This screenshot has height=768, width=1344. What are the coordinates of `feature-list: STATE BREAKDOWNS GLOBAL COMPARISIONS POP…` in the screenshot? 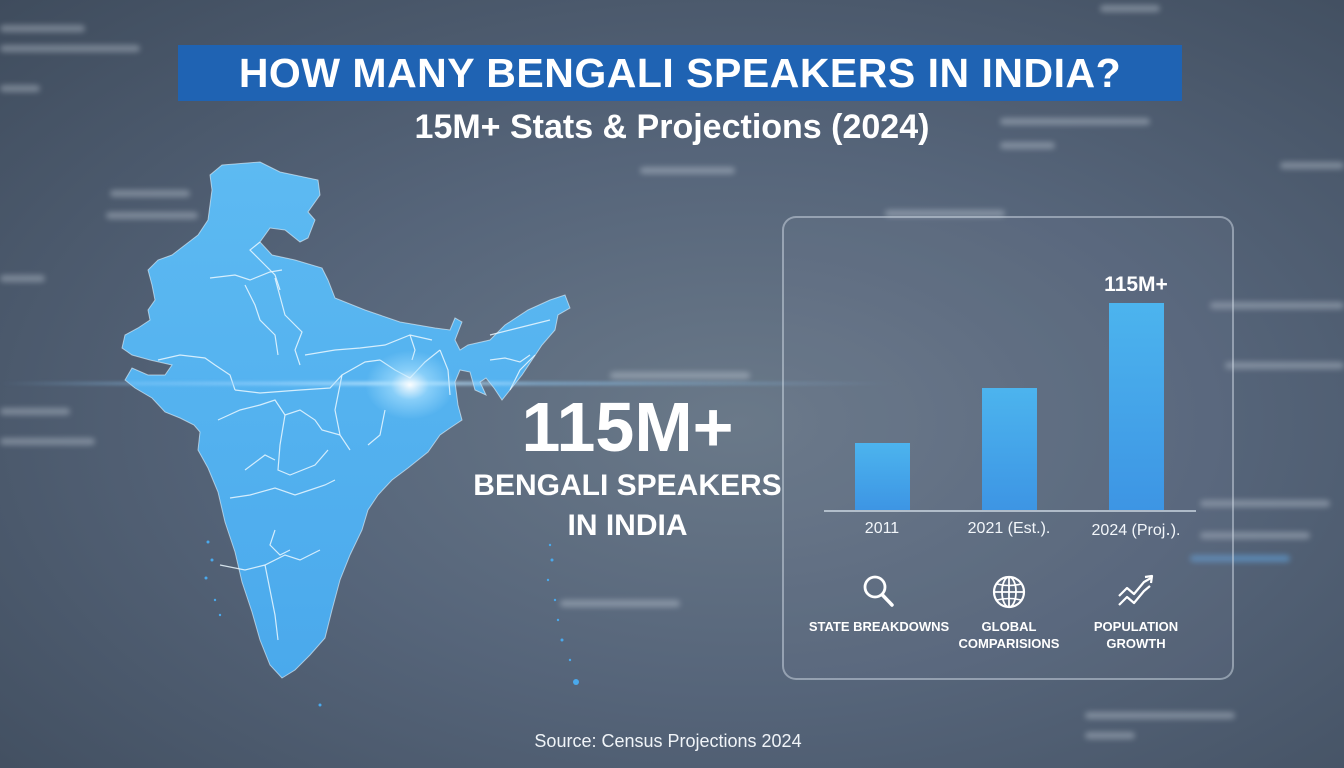 It's located at (1010, 624).